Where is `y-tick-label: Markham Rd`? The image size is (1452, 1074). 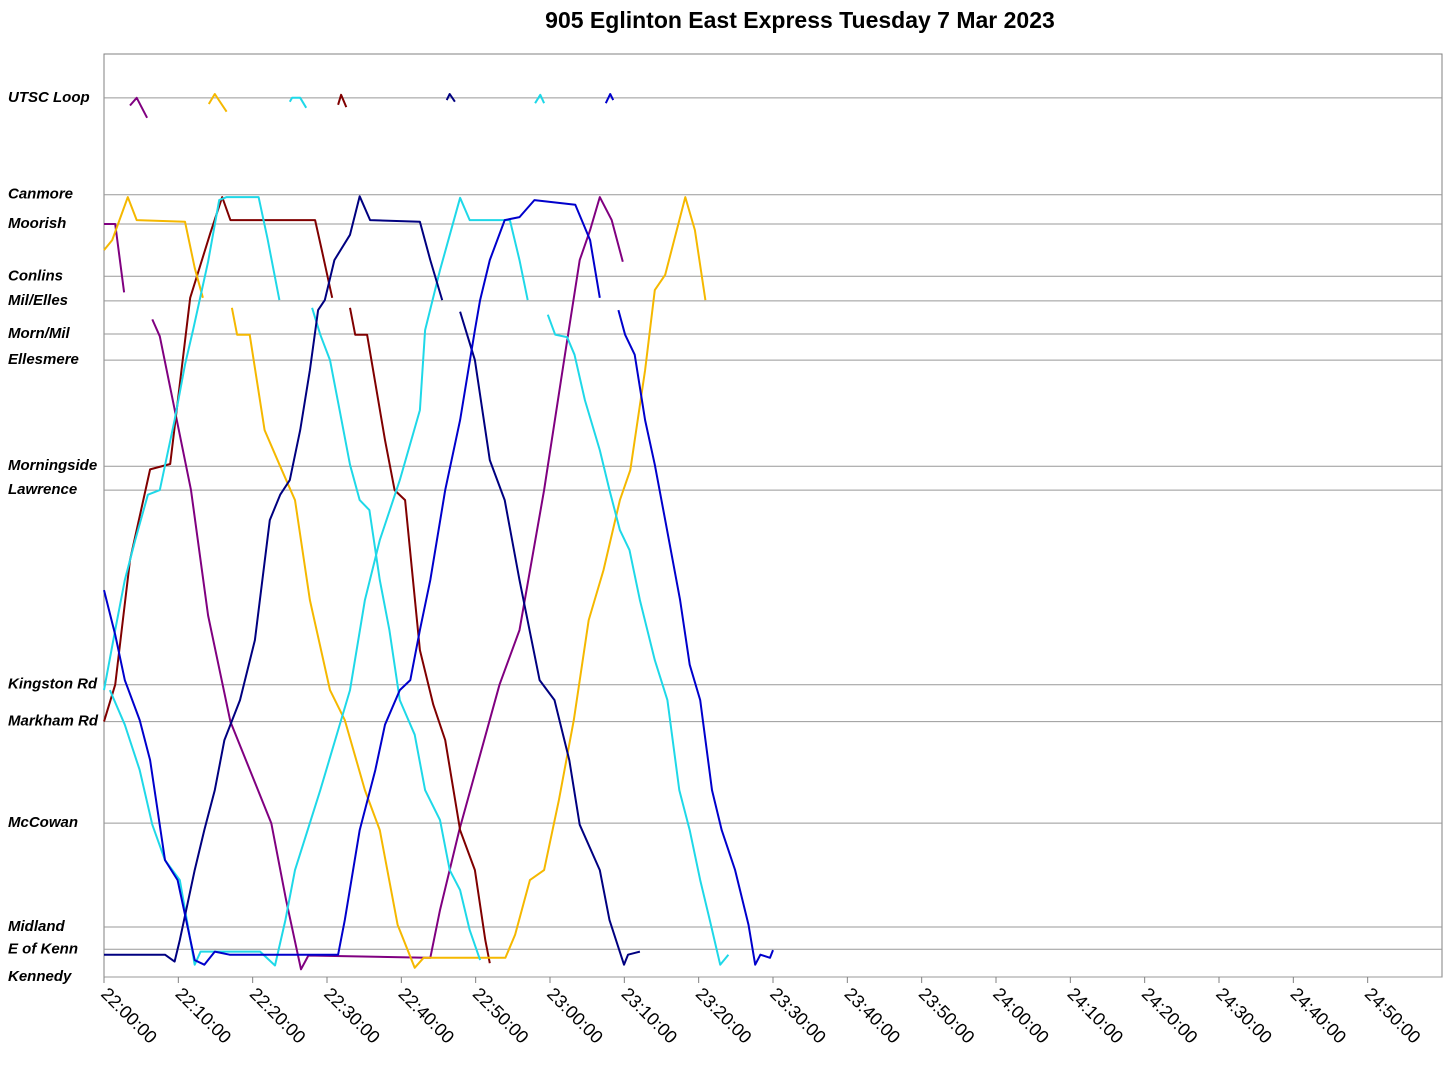 y-tick-label: Markham Rd is located at coordinates (53, 721).